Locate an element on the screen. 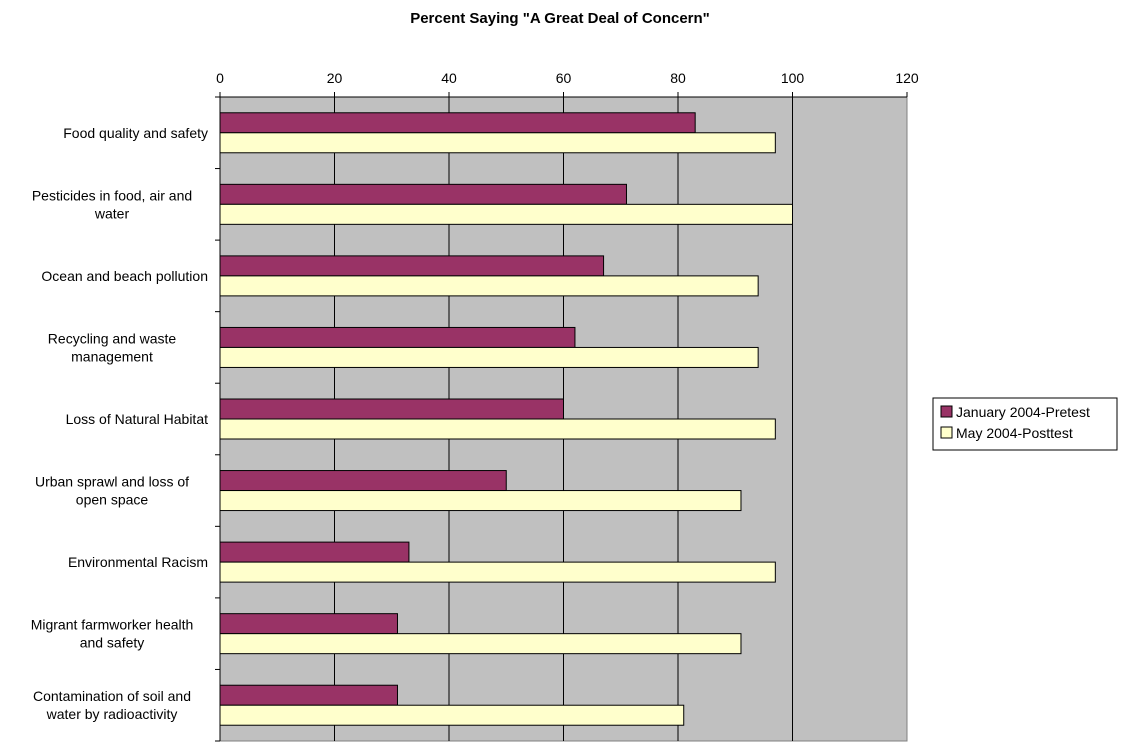 The height and width of the screenshot is (747, 1121). legend-label: May 2004-Posttest is located at coordinates (1014, 433).